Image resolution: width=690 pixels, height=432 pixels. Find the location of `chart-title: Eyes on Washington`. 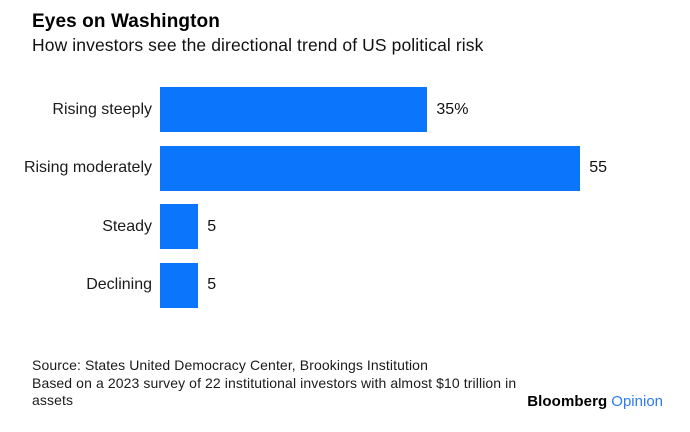

chart-title: Eyes on Washington is located at coordinates (126, 21).